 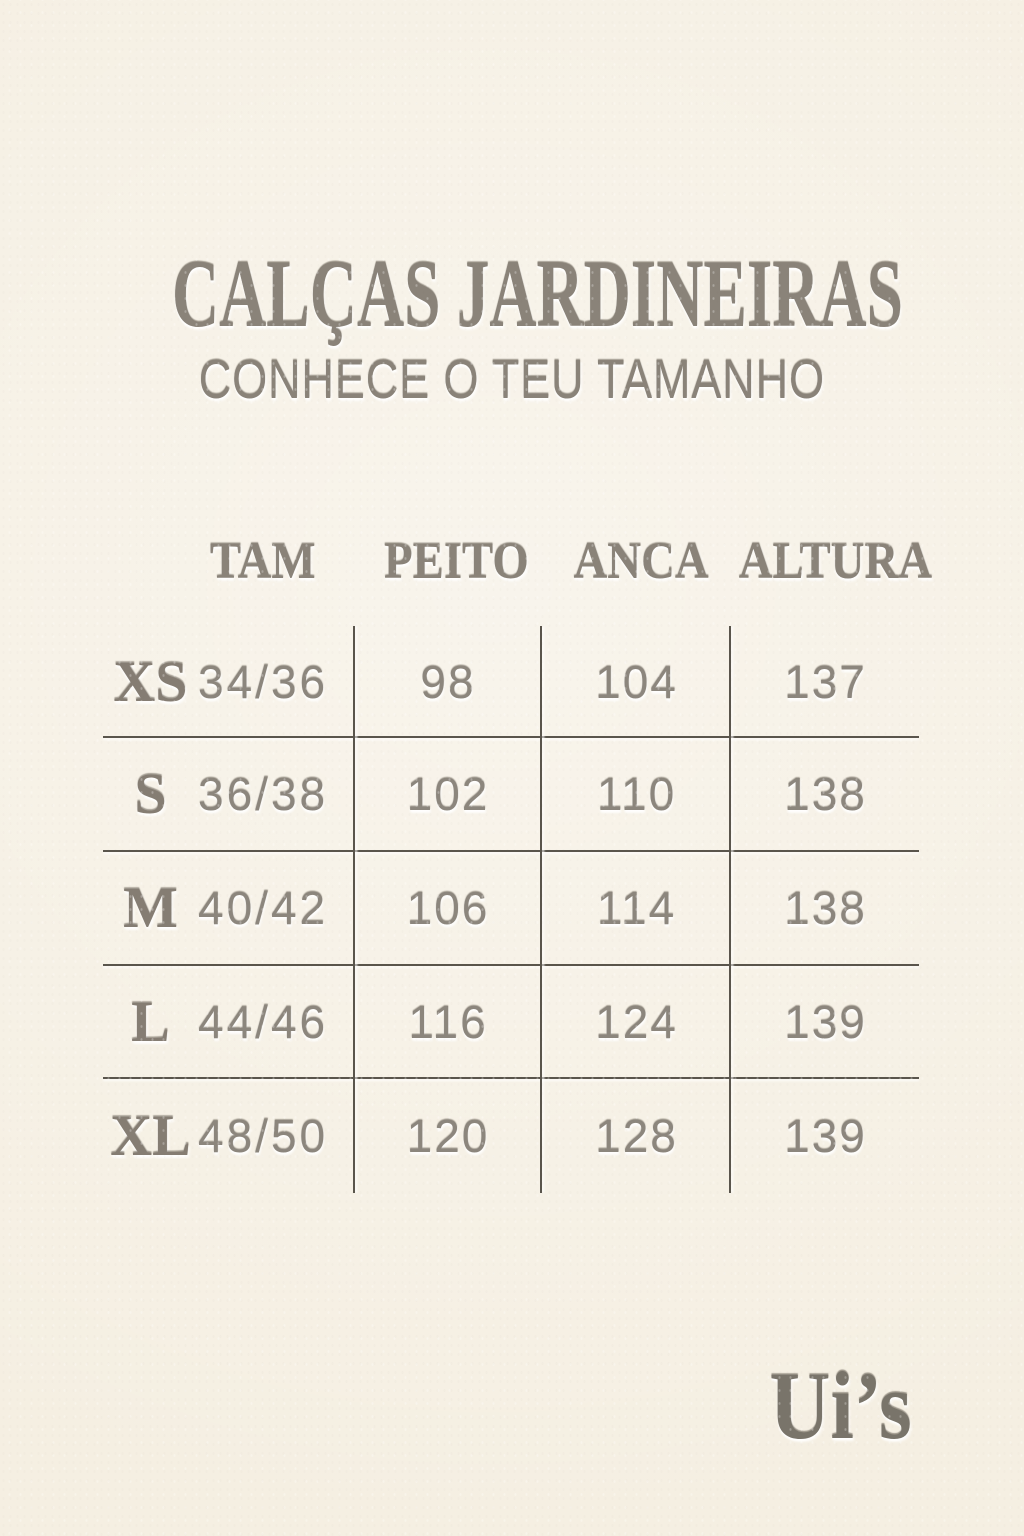 I want to click on size-label: XS, so click(x=150, y=681).